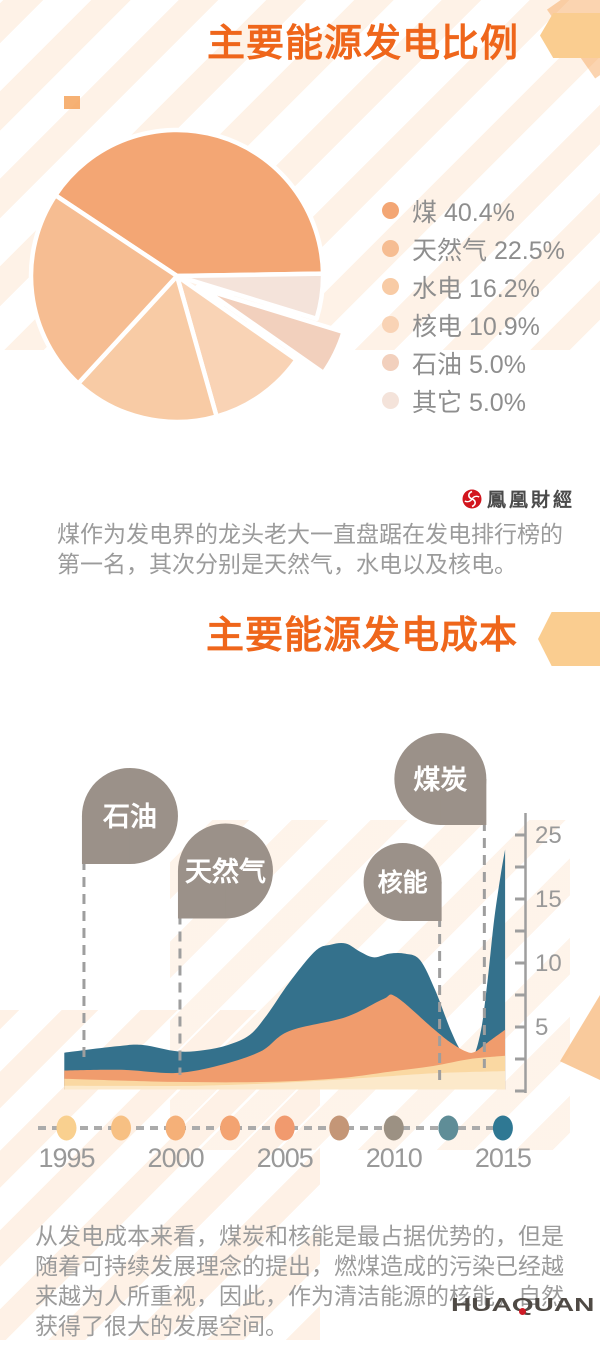 This screenshot has height=1351, width=600. I want to click on legend-item-coal: 煤 40.4%, so click(473, 212).